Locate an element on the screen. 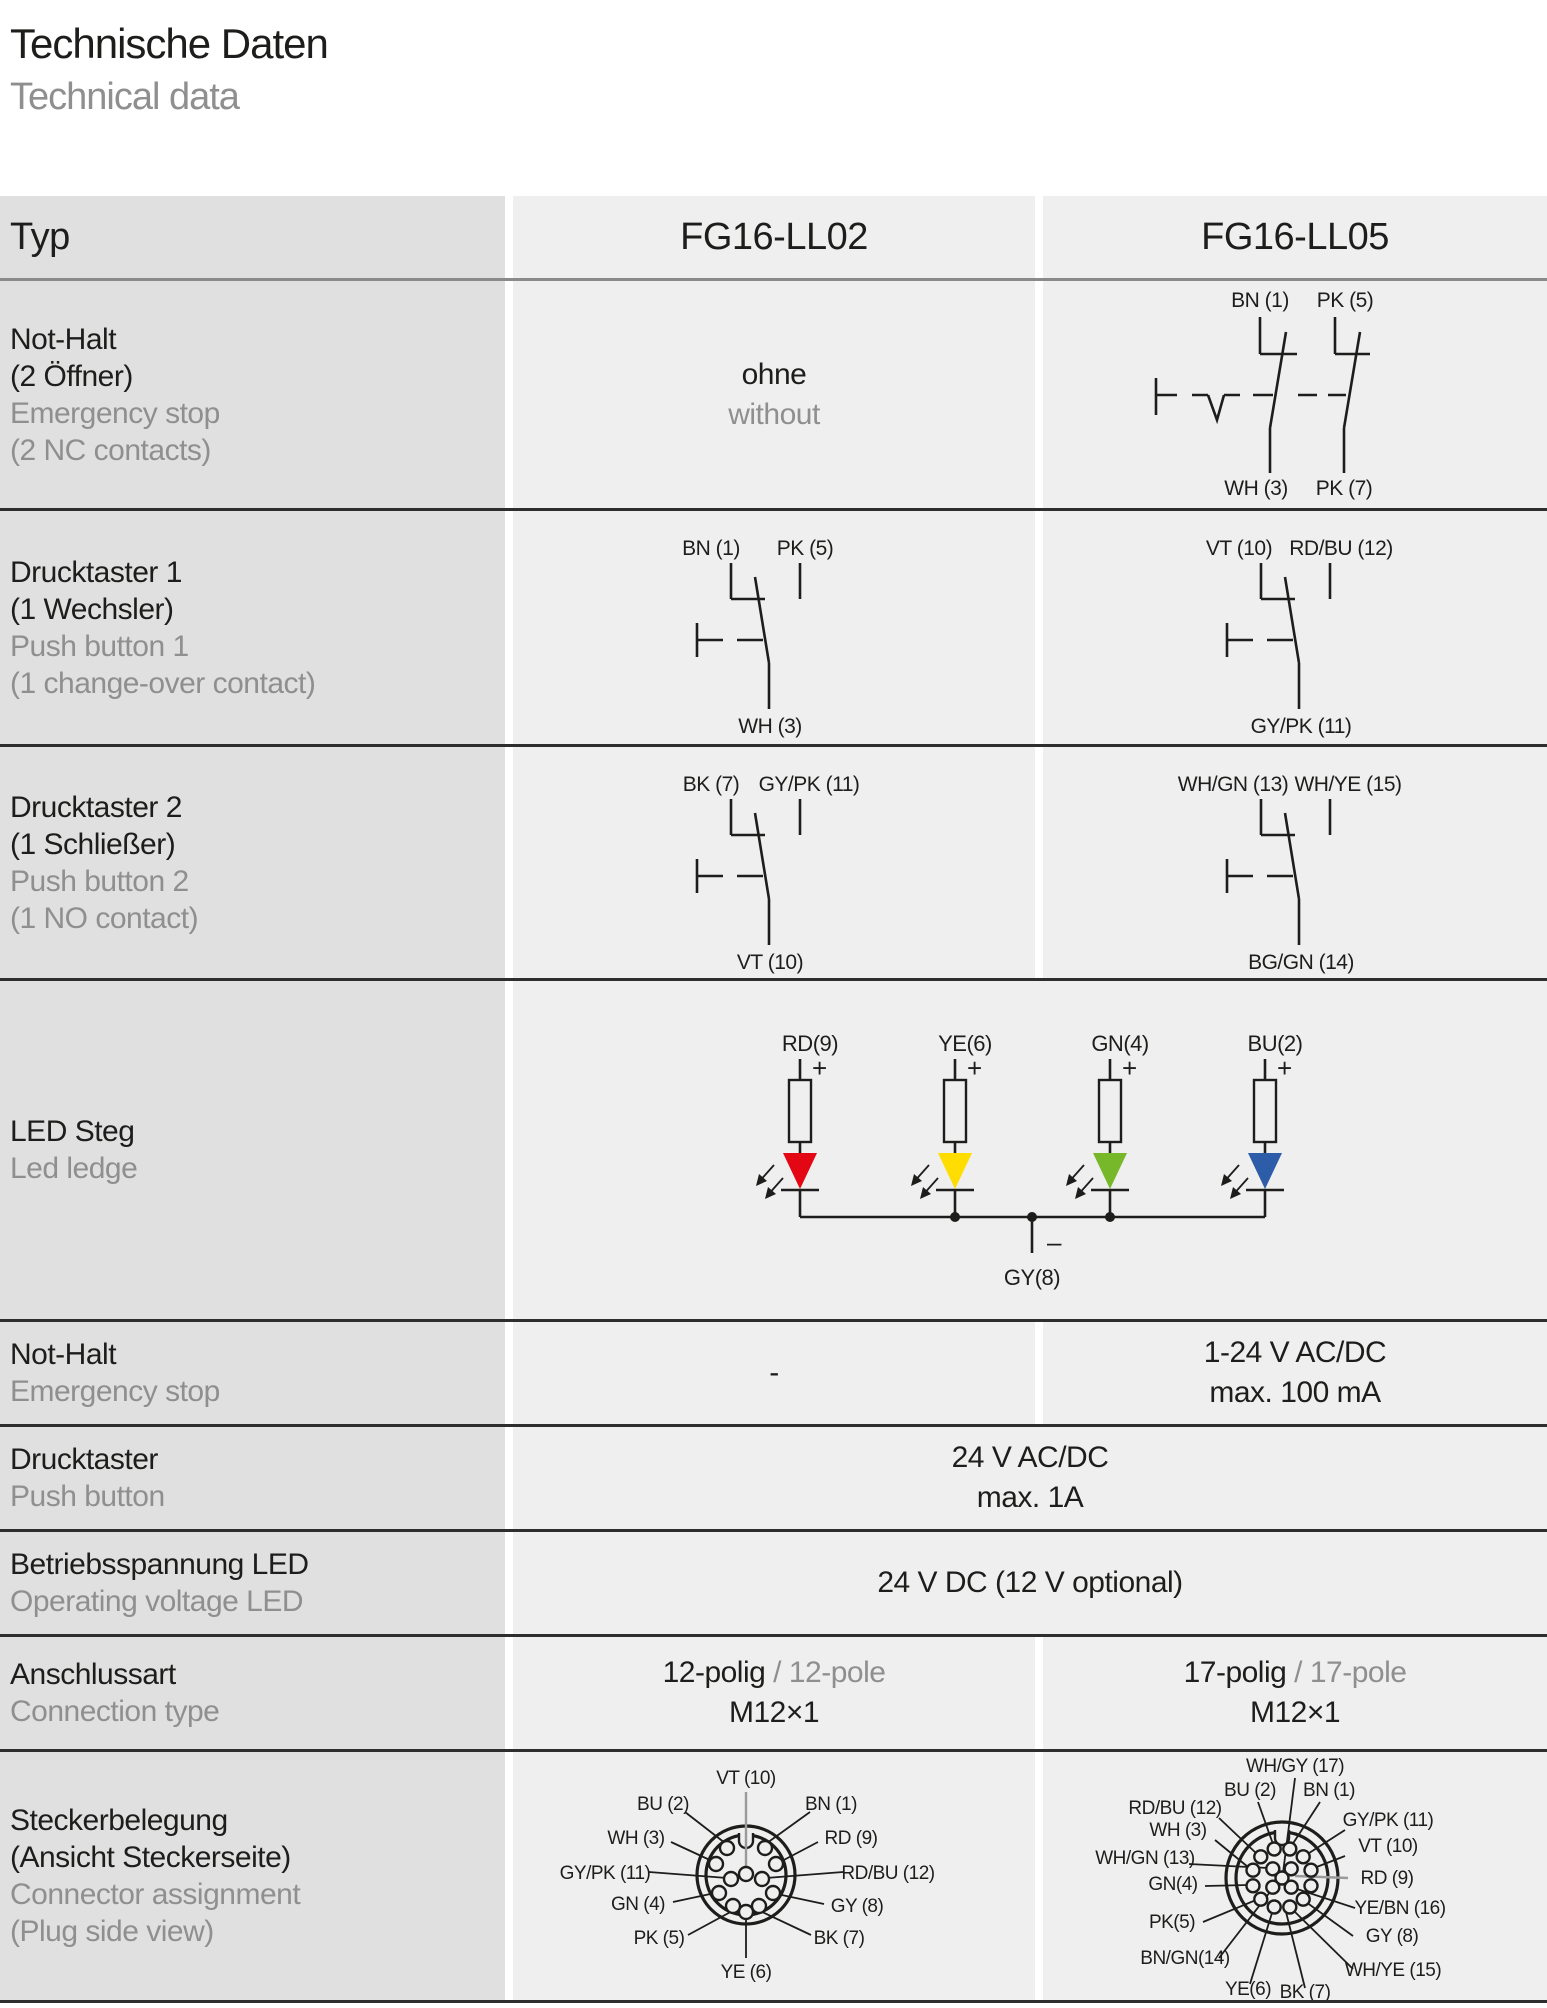 The width and height of the screenshot is (1547, 2008). connector-pin-label: YE/BN (16) is located at coordinates (1399, 1908).